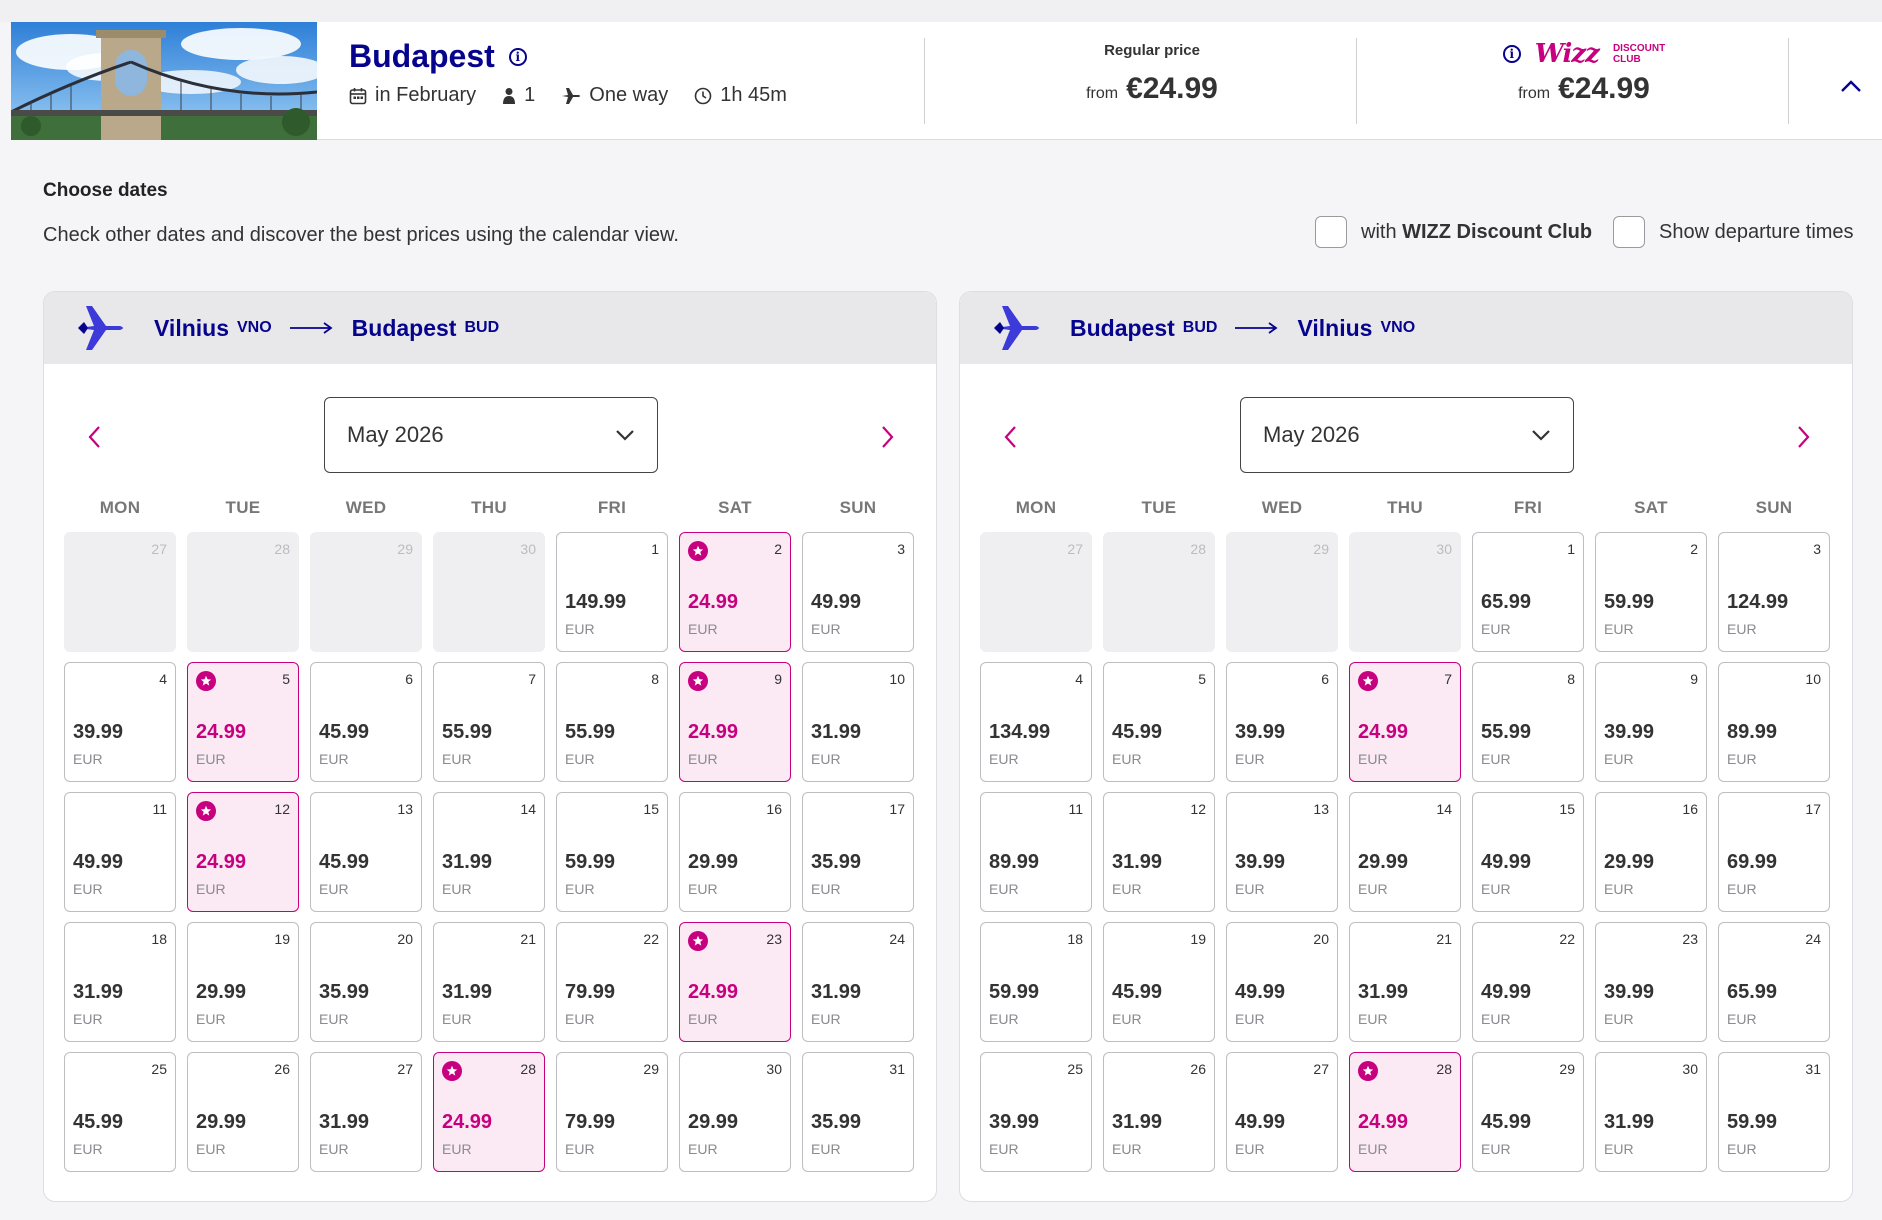 Image resolution: width=1882 pixels, height=1220 pixels. I want to click on calendar-day: 5 24.99 EUR, so click(243, 722).